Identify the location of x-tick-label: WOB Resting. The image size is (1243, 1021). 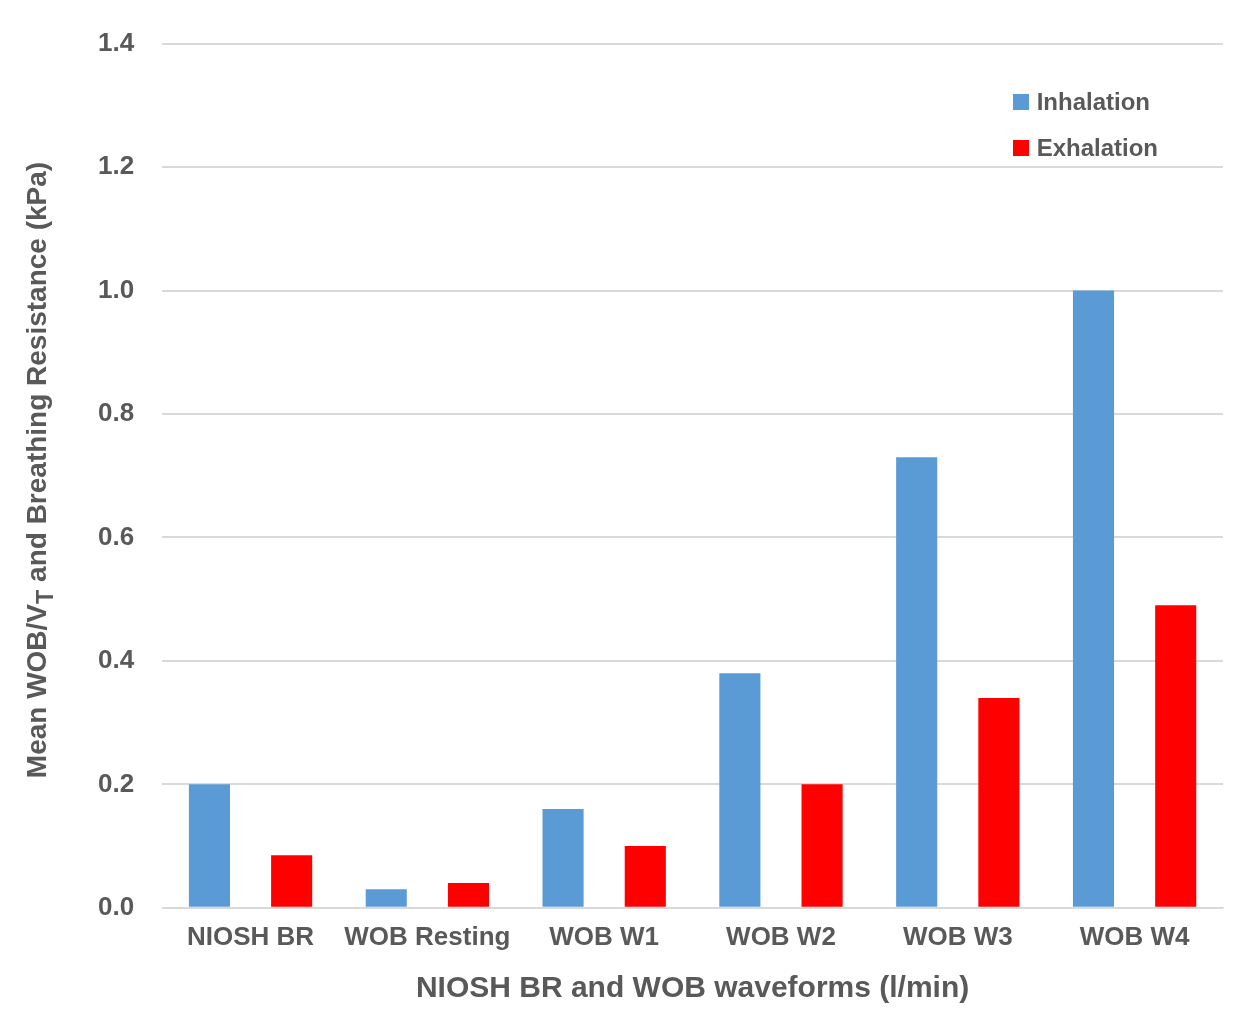
(427, 935).